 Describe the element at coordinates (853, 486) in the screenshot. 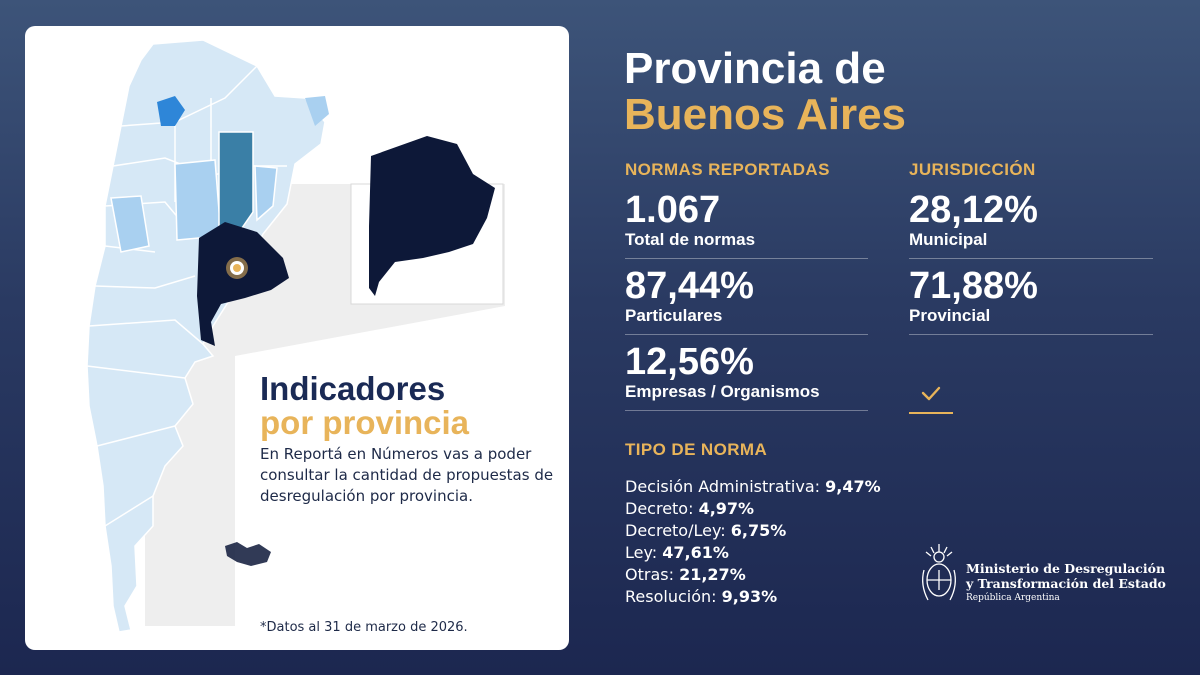

I see `tipo-value: 9,47%` at that location.